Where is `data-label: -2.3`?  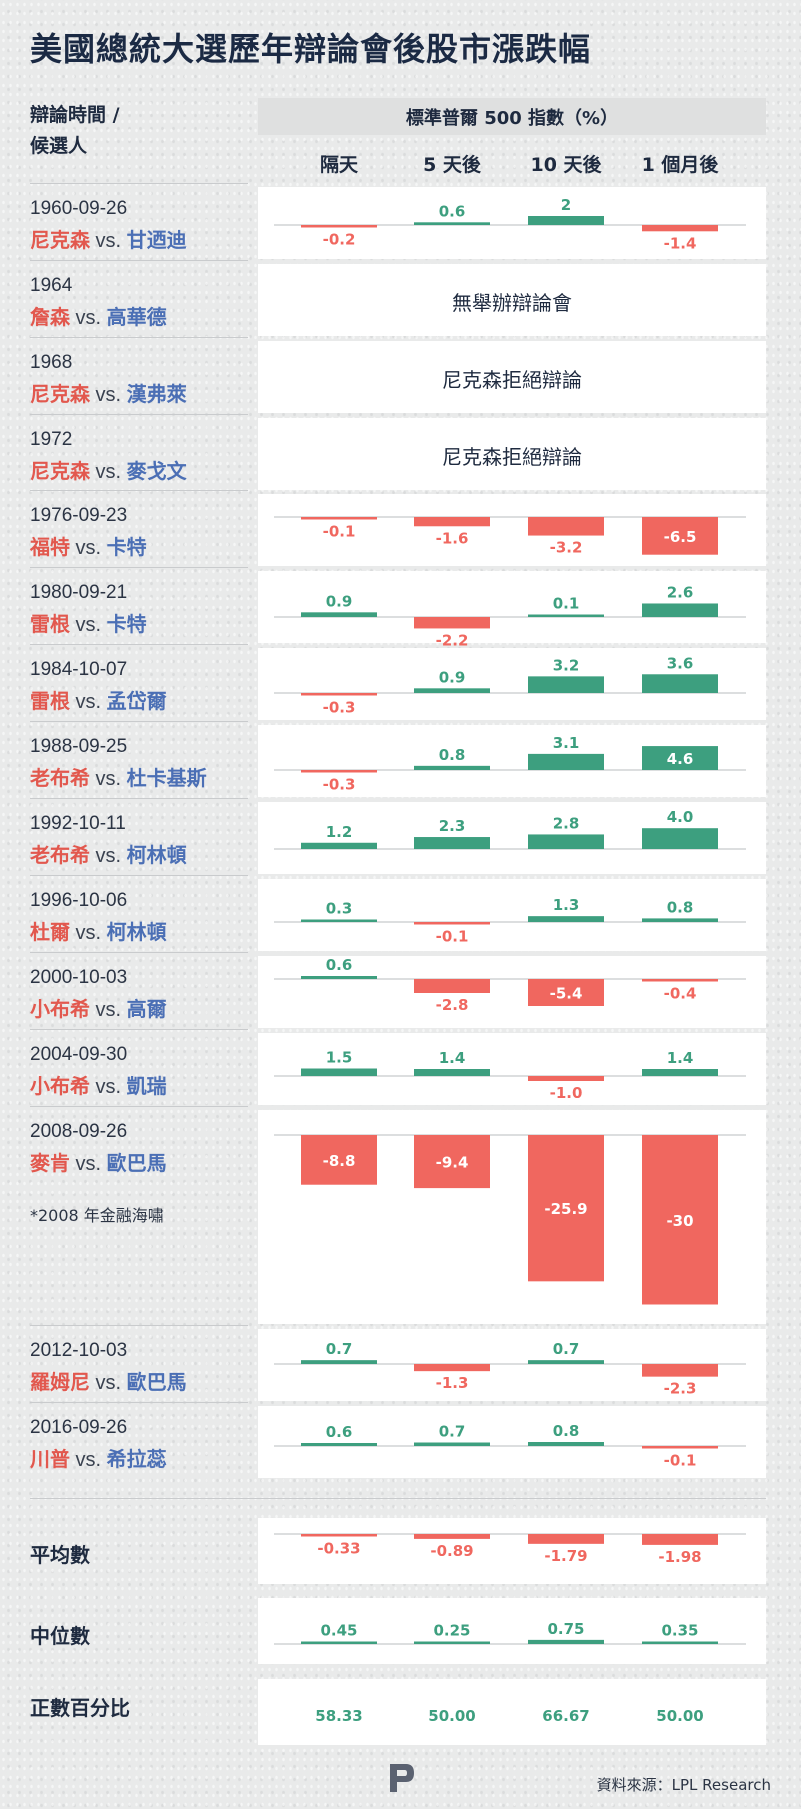
data-label: -2.3 is located at coordinates (680, 1389).